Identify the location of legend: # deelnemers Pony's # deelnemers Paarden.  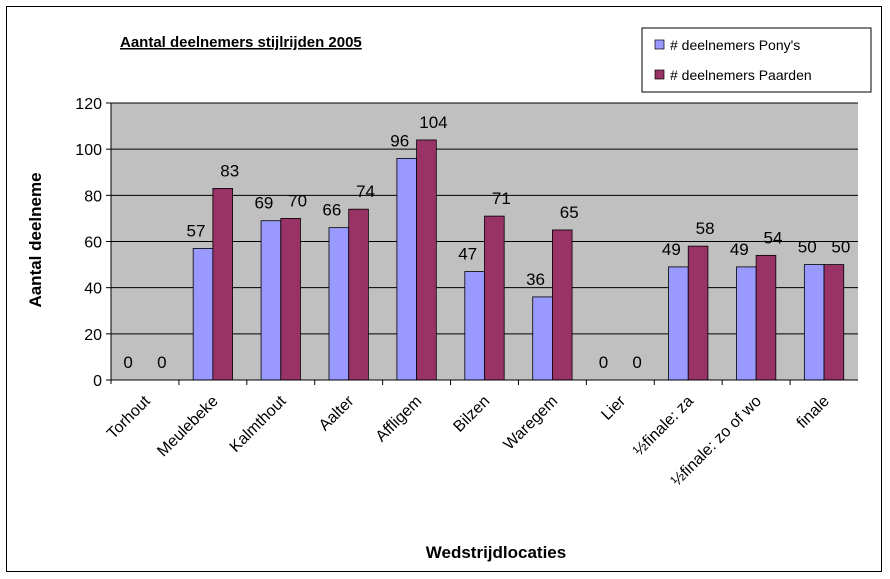
(756, 60).